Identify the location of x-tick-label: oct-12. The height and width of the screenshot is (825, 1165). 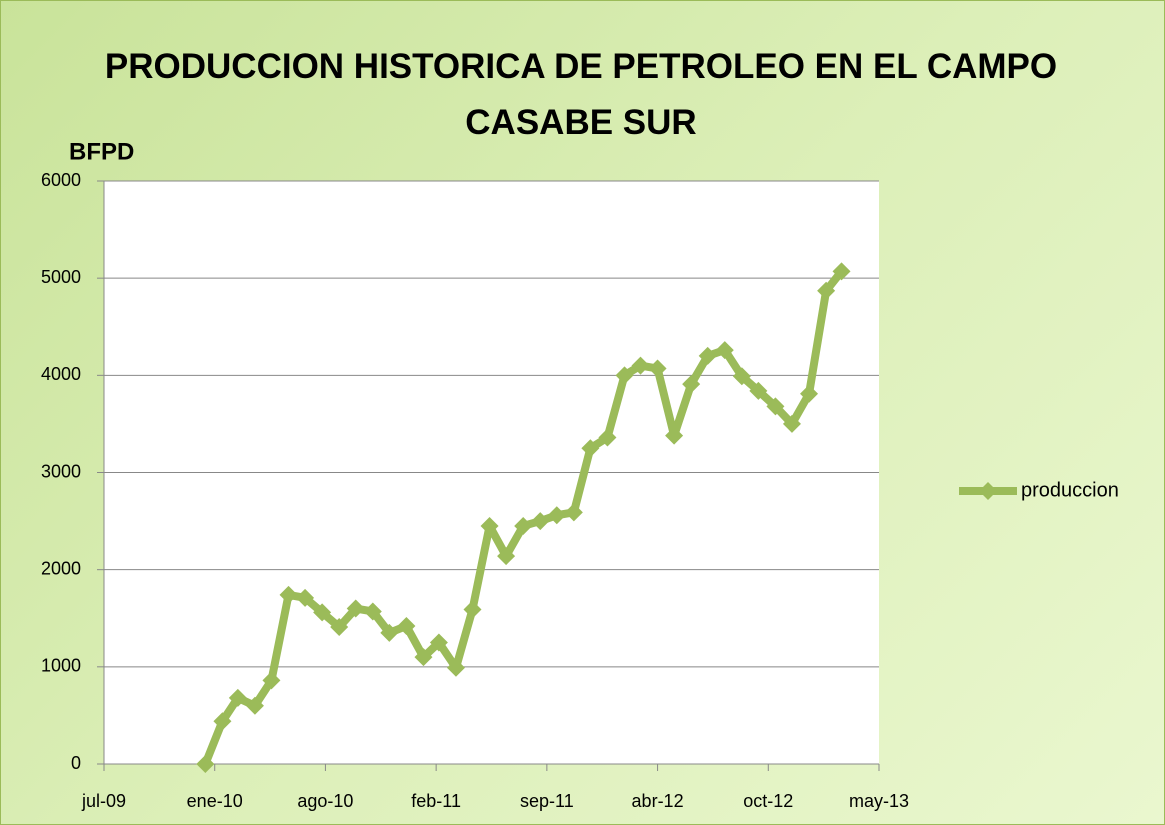
(768, 801).